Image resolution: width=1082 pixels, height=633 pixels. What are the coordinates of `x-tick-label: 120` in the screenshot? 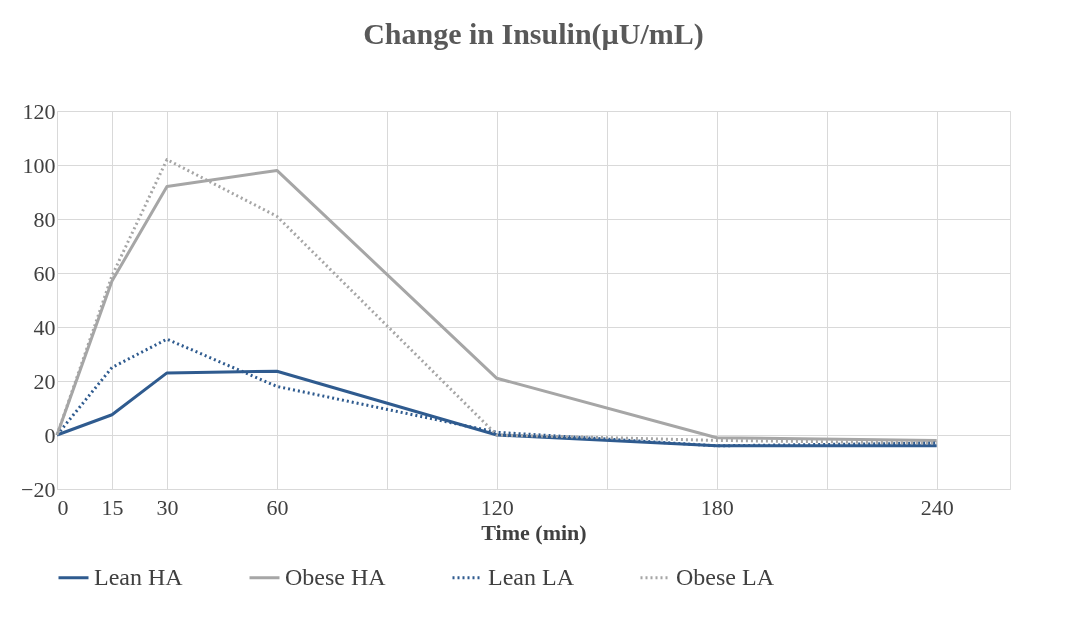 It's located at (497, 507).